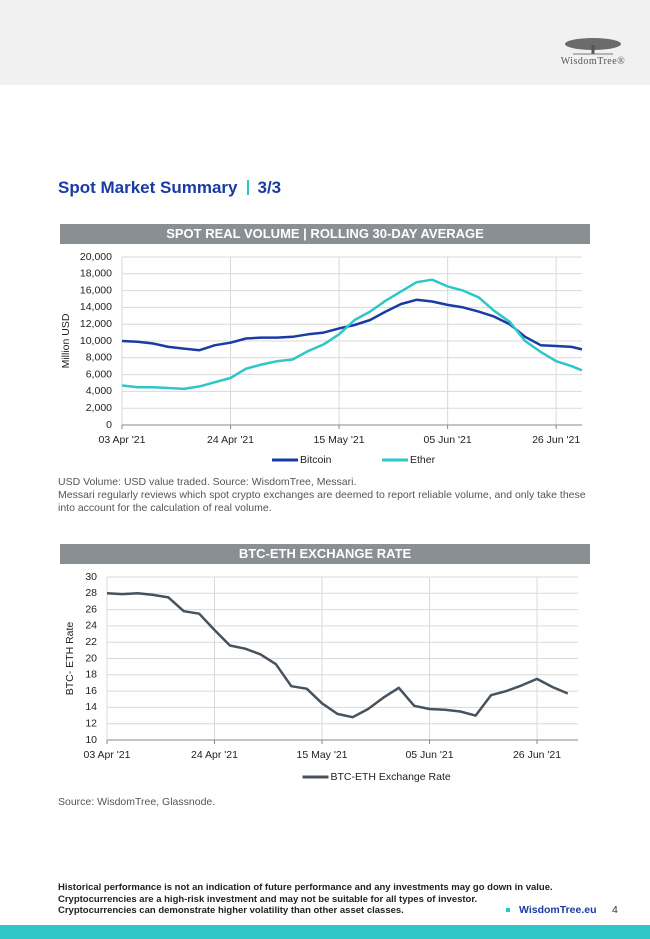  Describe the element at coordinates (91, 723) in the screenshot. I see `y-tick-label: 12` at that location.